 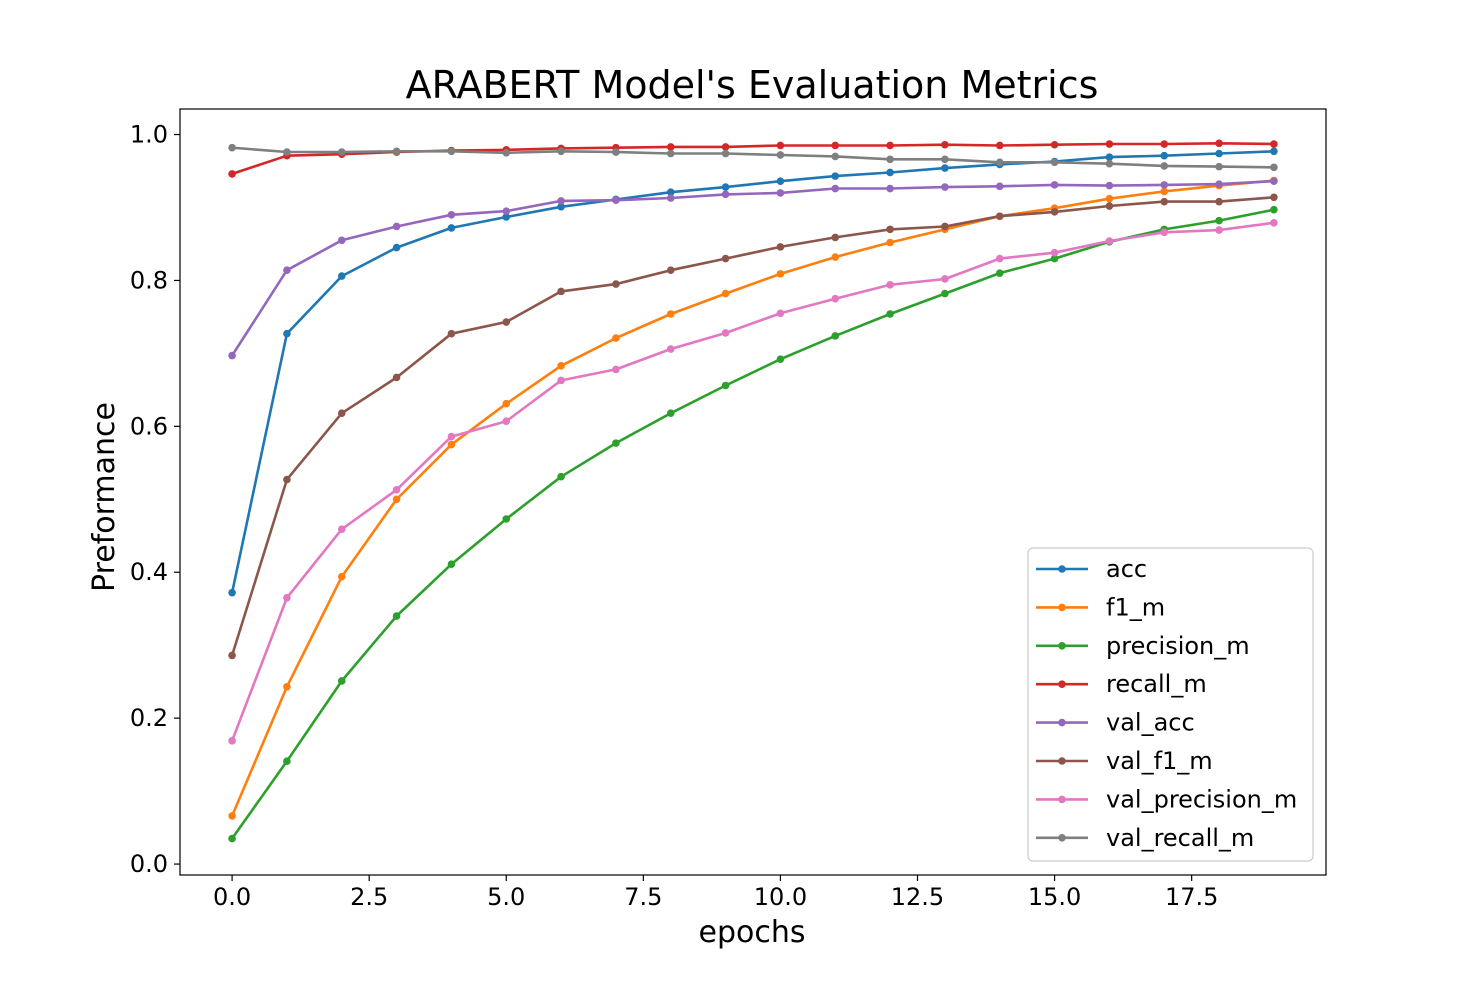 I want to click on legend-entry: val_acc, so click(x=1115, y=723).